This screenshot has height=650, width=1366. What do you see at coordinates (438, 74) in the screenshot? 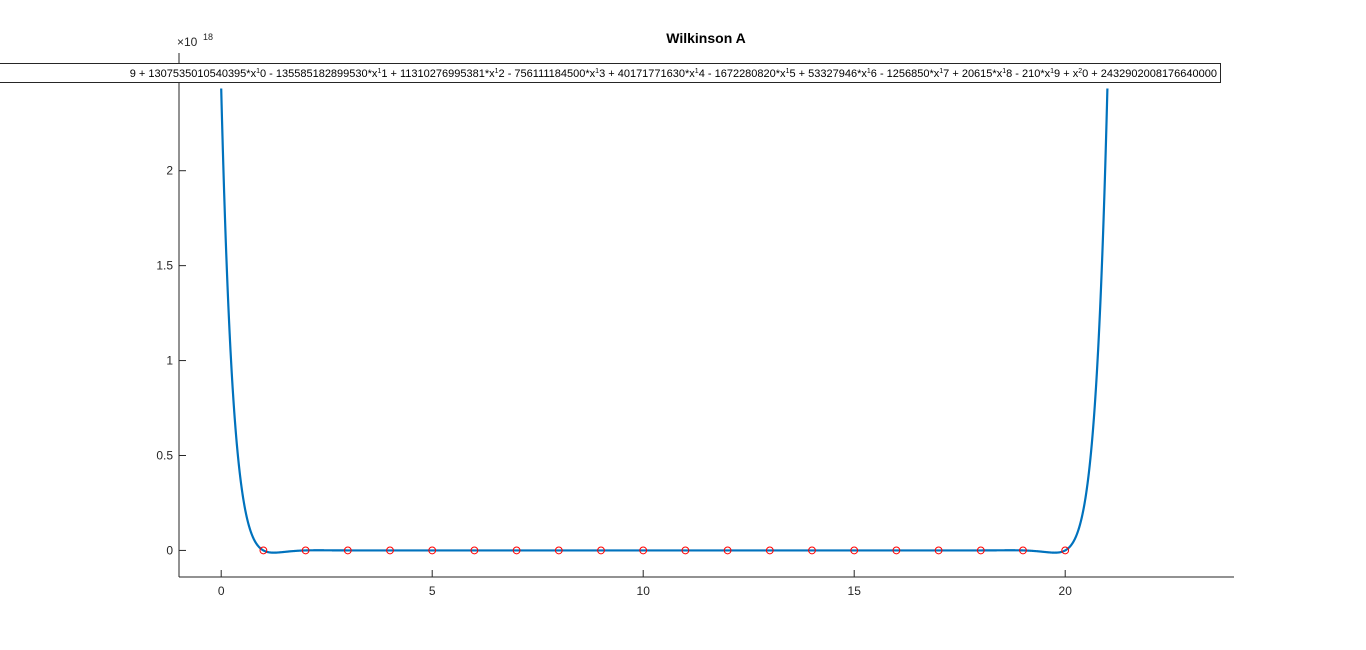
I see `legend-text-part: 1 + 11310276995381*x` at bounding box center [438, 74].